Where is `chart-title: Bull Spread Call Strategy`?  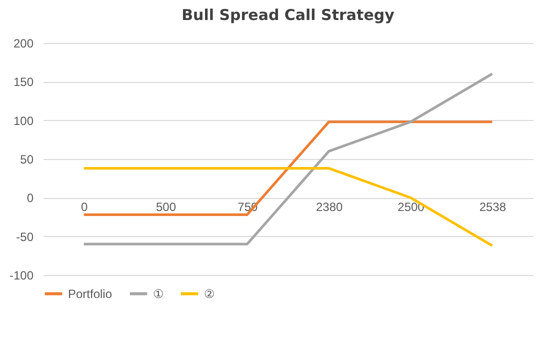 chart-title: Bull Spread Call Strategy is located at coordinates (288, 15).